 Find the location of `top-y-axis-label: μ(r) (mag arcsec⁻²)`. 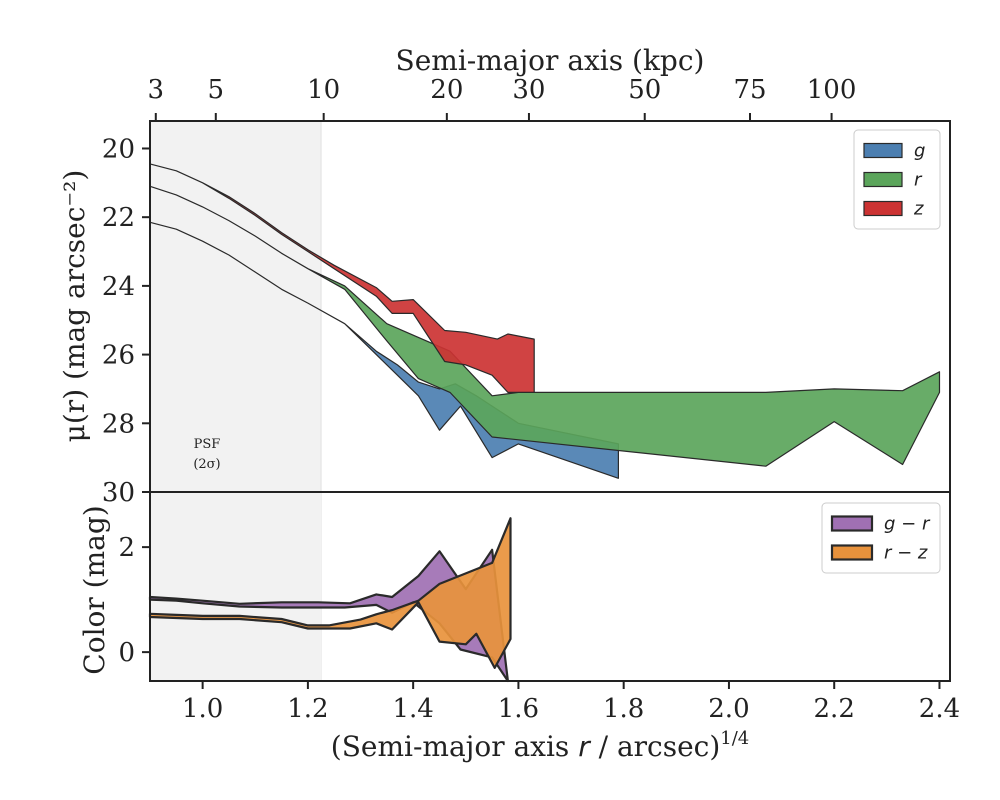

top-y-axis-label: μ(r) (mag arcsec⁻²) is located at coordinates (74, 306).